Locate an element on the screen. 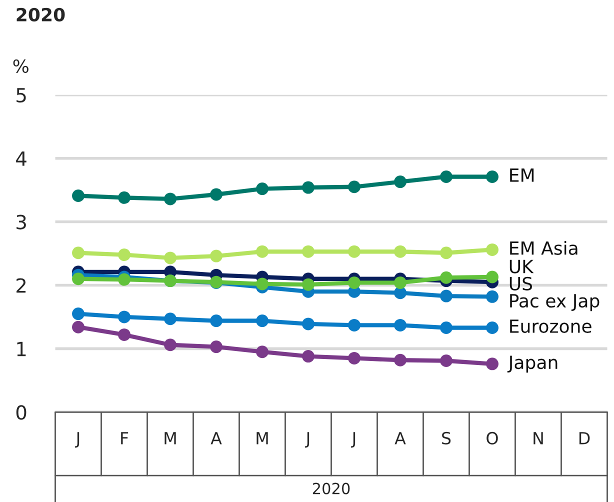  y-tick-label: 0 is located at coordinates (21, 412).